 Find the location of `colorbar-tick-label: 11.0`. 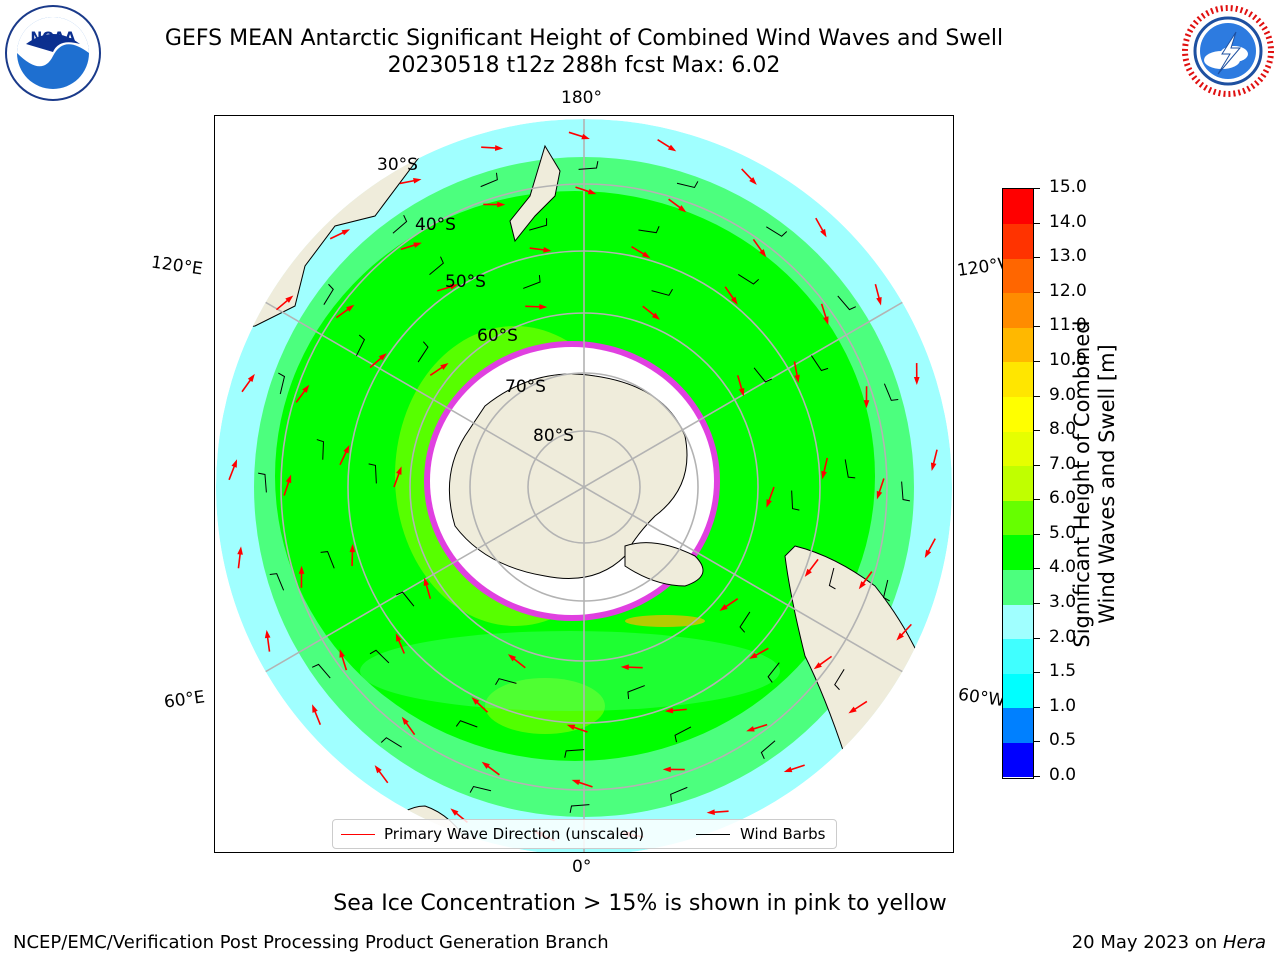

colorbar-tick-label: 11.0 is located at coordinates (1068, 325).